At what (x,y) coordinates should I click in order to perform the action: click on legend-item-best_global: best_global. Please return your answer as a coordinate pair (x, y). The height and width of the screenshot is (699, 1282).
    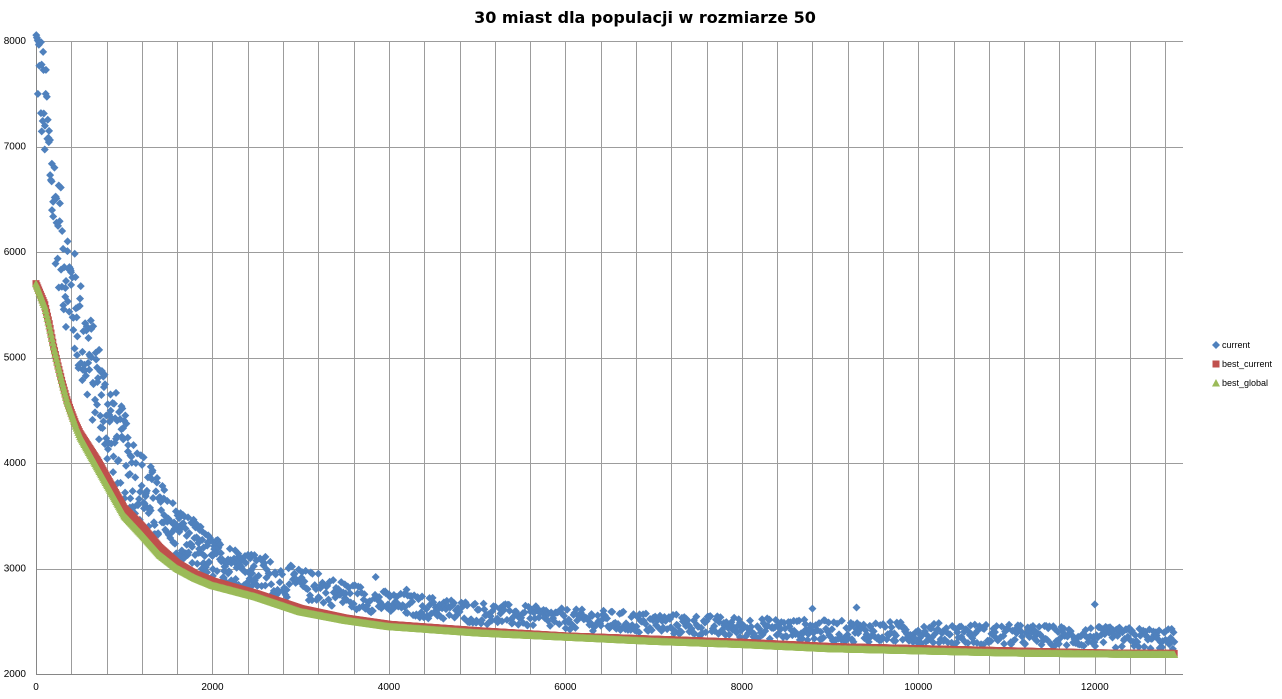
    Looking at the image, I should click on (1240, 383).